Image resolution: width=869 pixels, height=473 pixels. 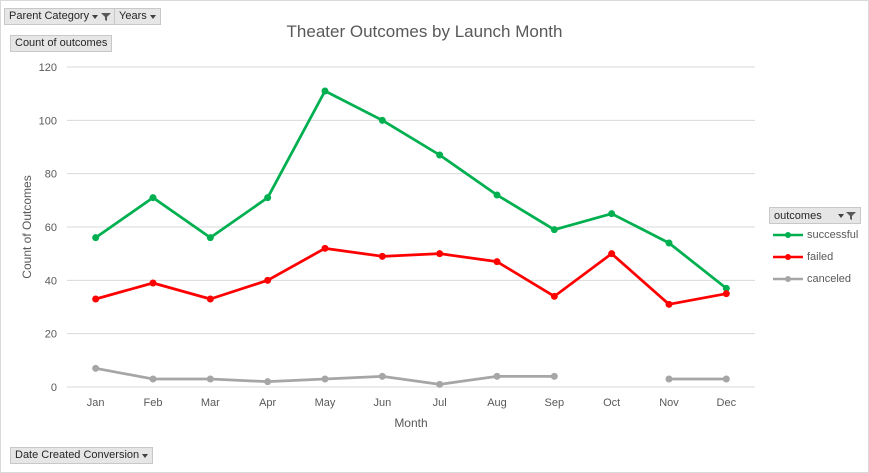 I want to click on legend: outcomes successful failed canceled, so click(x=815, y=248).